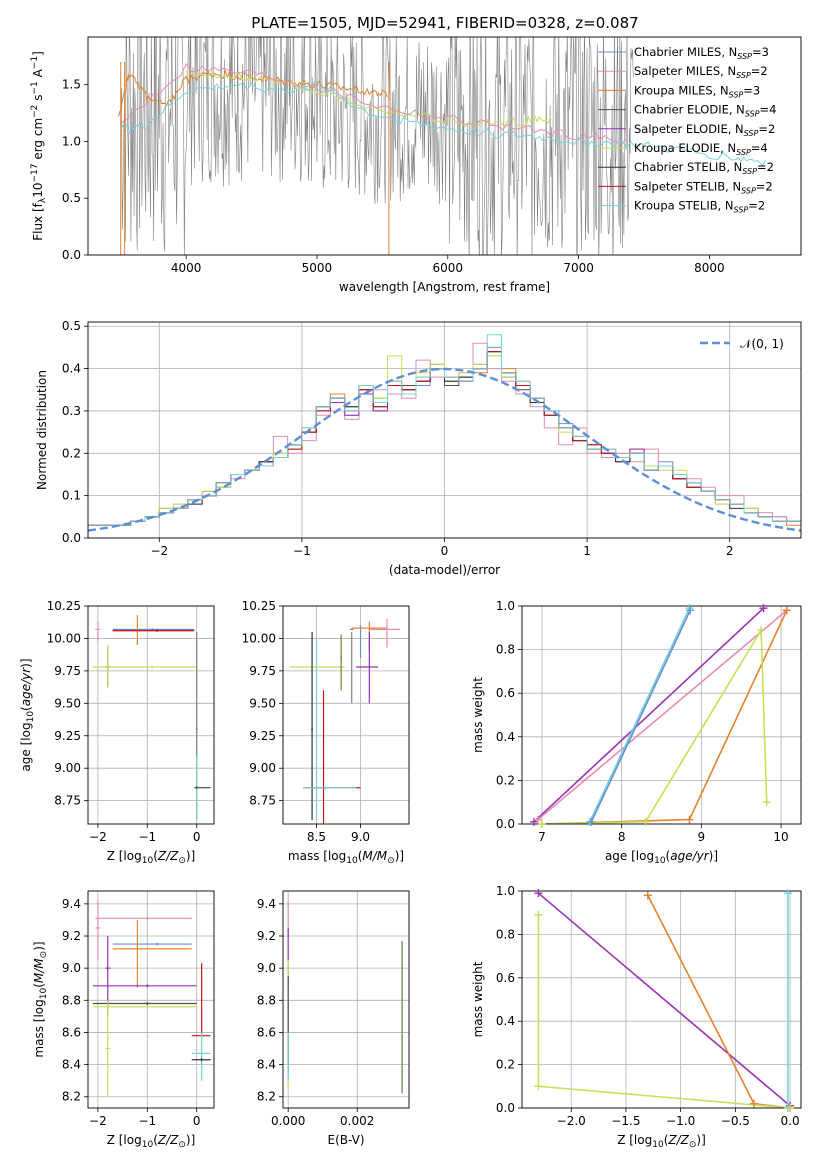  I want to click on axes-border, so click(346, 715).